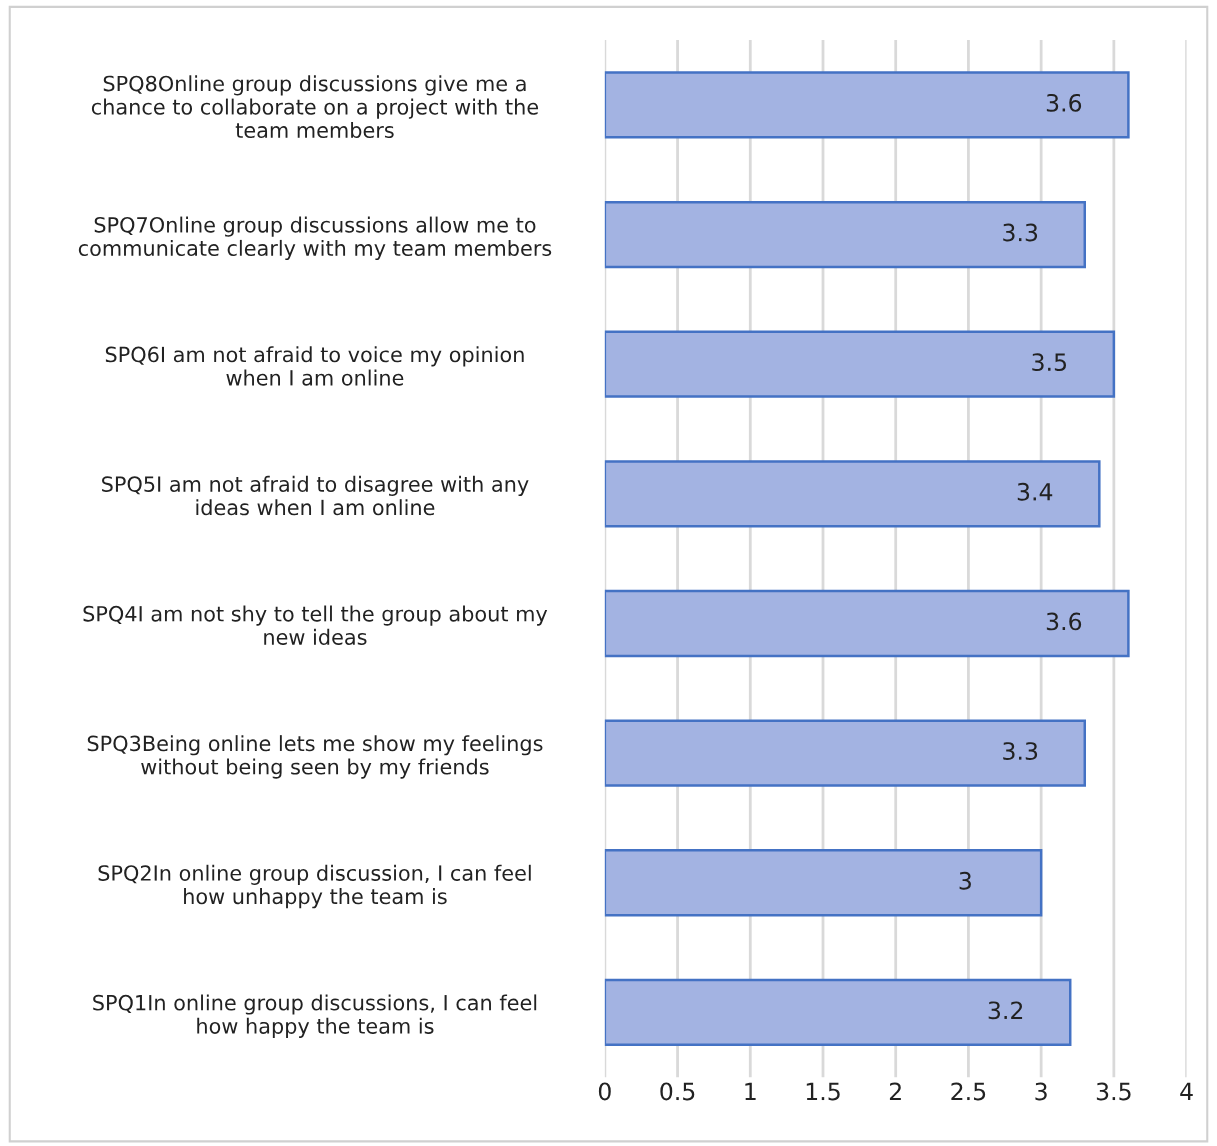 The width and height of the screenshot is (1217, 1146). Describe the element at coordinates (895, 1091) in the screenshot. I see `x-tick-label: 2` at that location.